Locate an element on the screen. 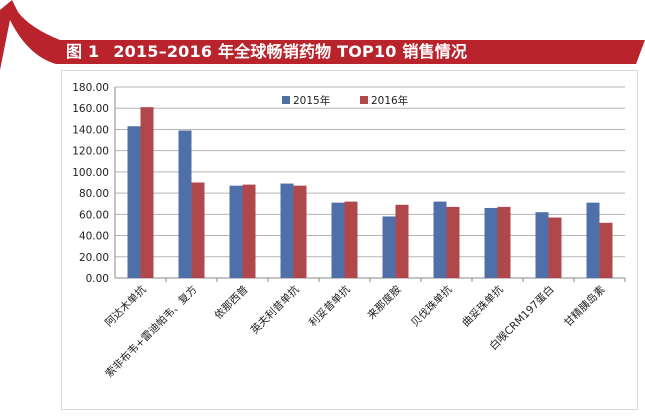  x-category-label: 阿达木单抗 is located at coordinates (125, 306).